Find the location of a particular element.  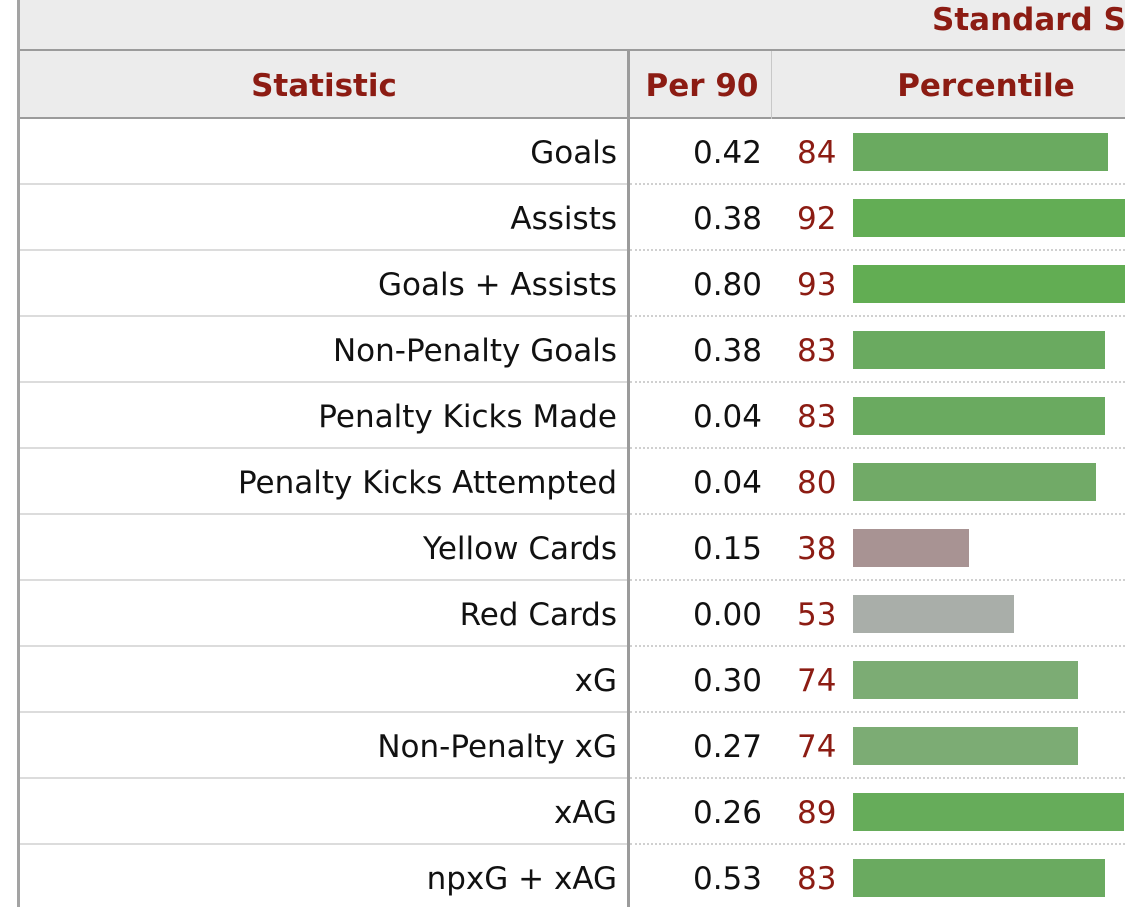

table-row: Assists 0.38 92 is located at coordinates (572, 218).